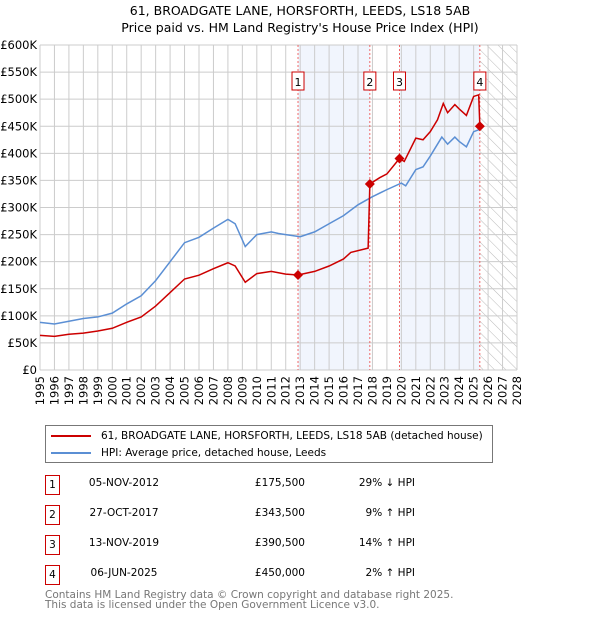  I want to click on x-tick-label: 2000, so click(112, 390).